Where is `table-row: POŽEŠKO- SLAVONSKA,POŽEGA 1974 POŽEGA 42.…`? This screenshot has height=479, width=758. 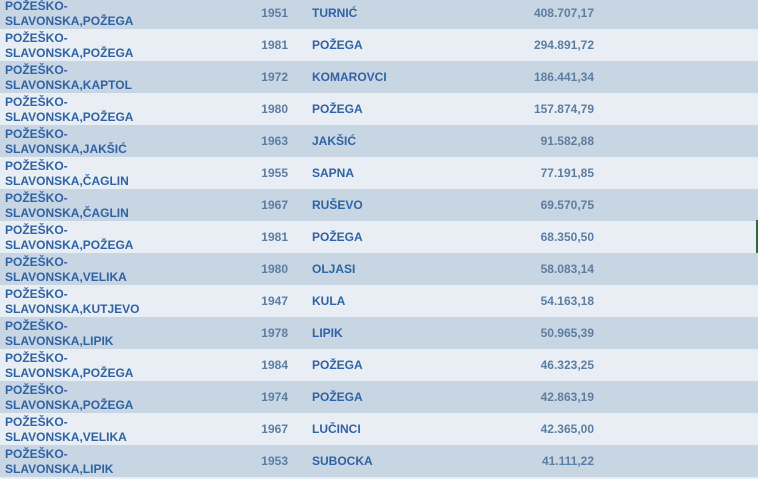 table-row: POŽEŠKO- SLAVONSKA,POŽEGA 1974 POŽEGA 42.… is located at coordinates (379, 397).